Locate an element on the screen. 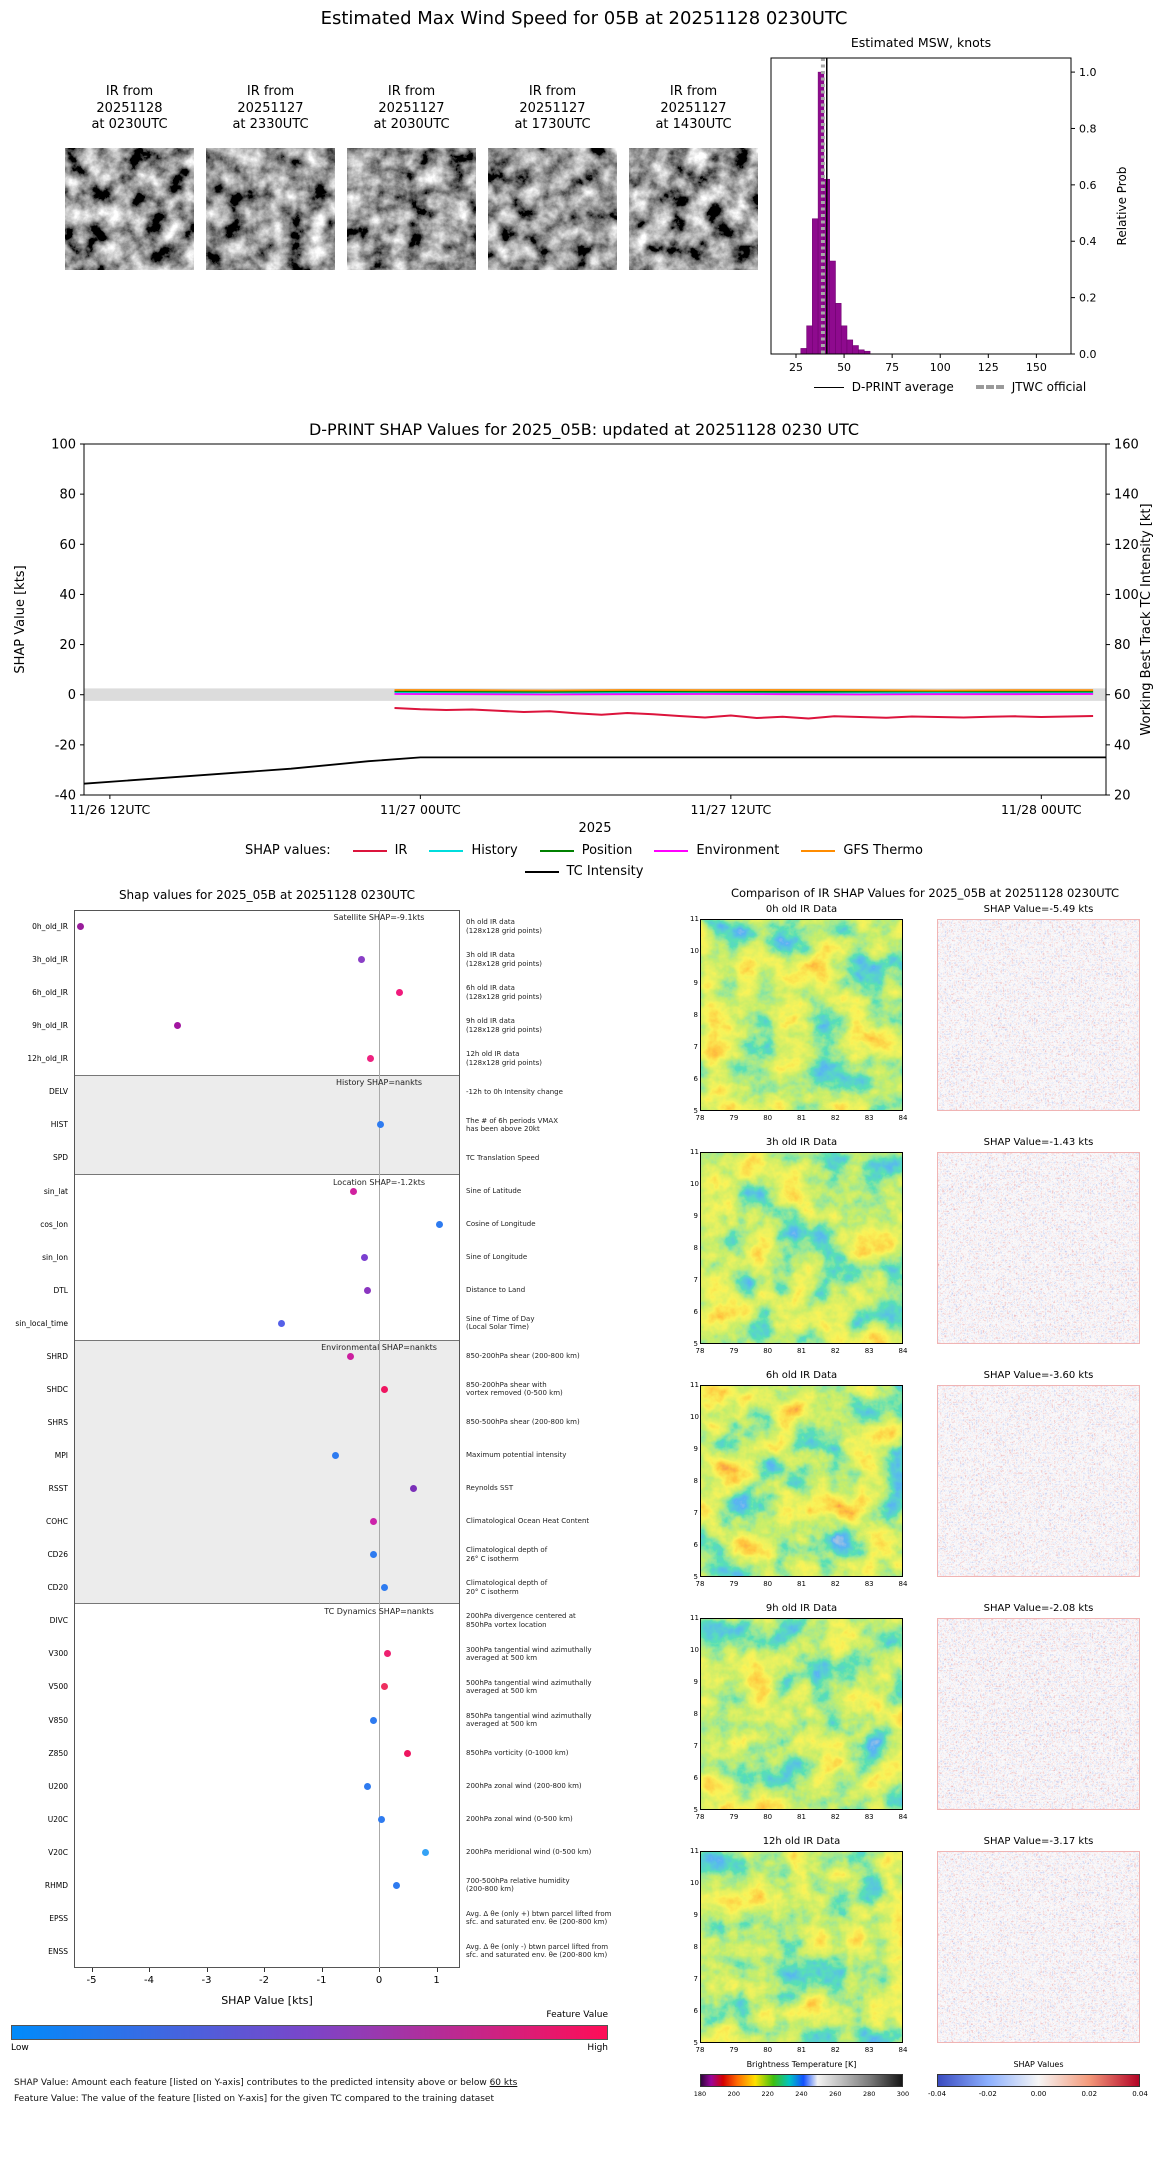 The height and width of the screenshot is (2158, 1168). shap-dot-DTL is located at coordinates (367, 1290).